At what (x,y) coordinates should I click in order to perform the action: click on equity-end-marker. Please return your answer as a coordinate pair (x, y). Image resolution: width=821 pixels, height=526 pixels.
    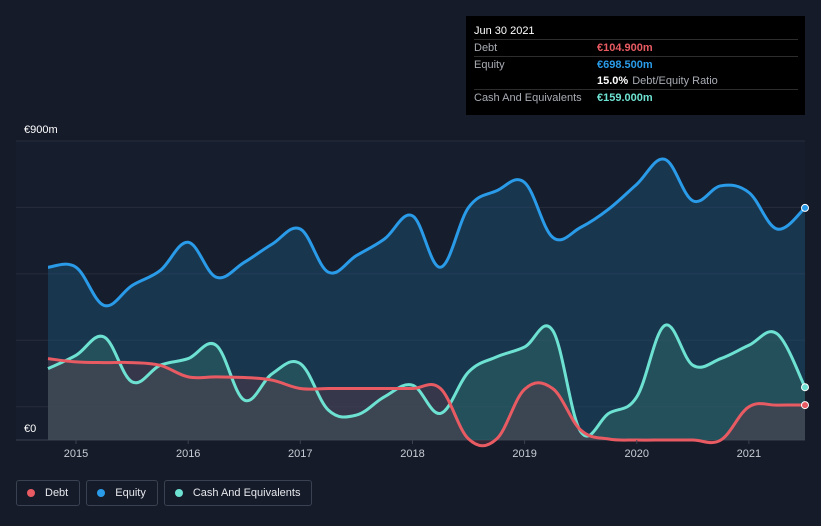
    Looking at the image, I should click on (805, 207).